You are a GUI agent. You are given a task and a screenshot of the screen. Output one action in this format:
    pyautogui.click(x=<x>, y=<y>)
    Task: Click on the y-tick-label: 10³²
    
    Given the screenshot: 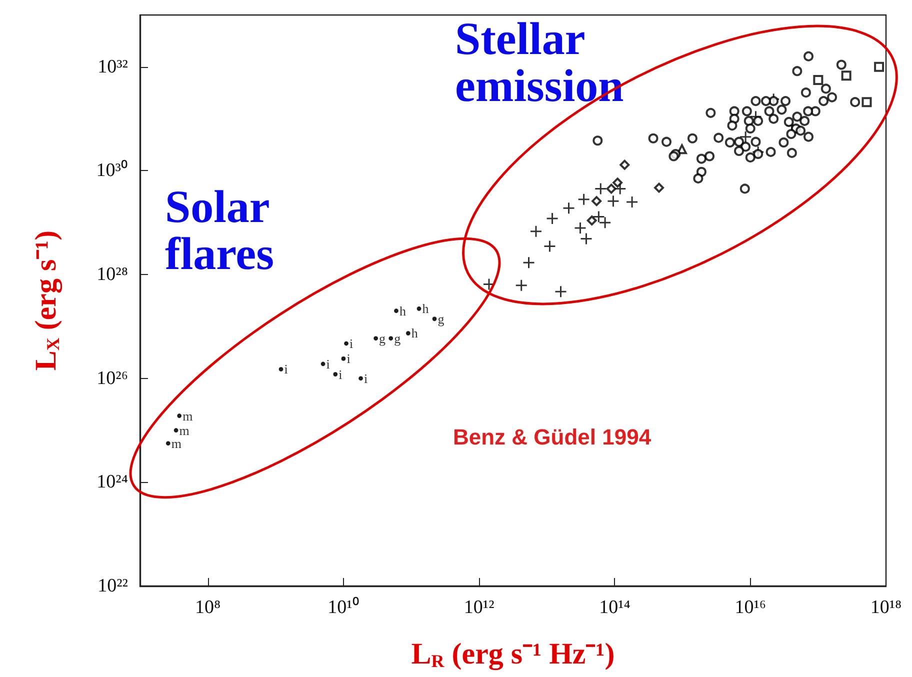 What is the action you would take?
    pyautogui.click(x=113, y=67)
    